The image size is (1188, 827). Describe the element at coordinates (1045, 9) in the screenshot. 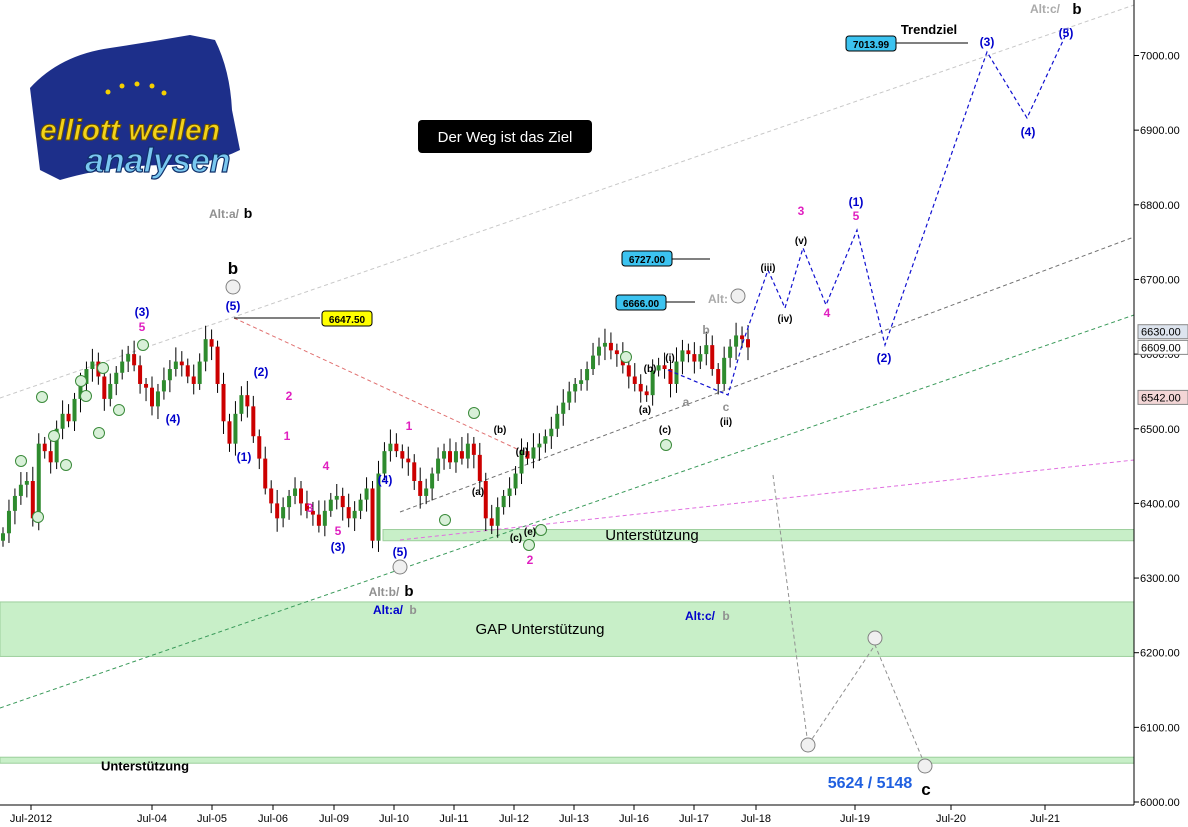

I see `alt-c-label: Alt:c/` at that location.